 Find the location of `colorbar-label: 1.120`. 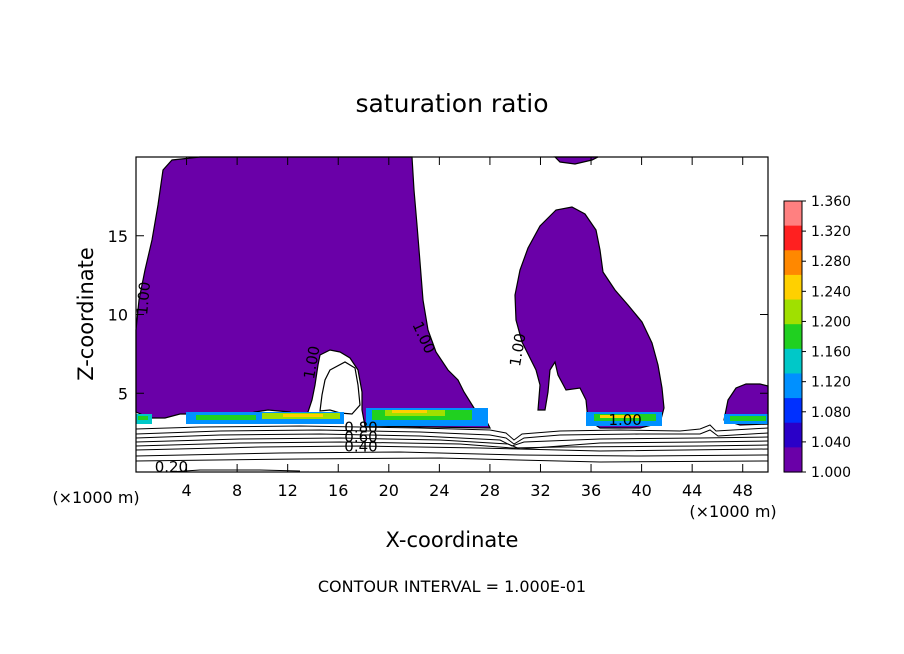

colorbar-label: 1.120 is located at coordinates (831, 383).